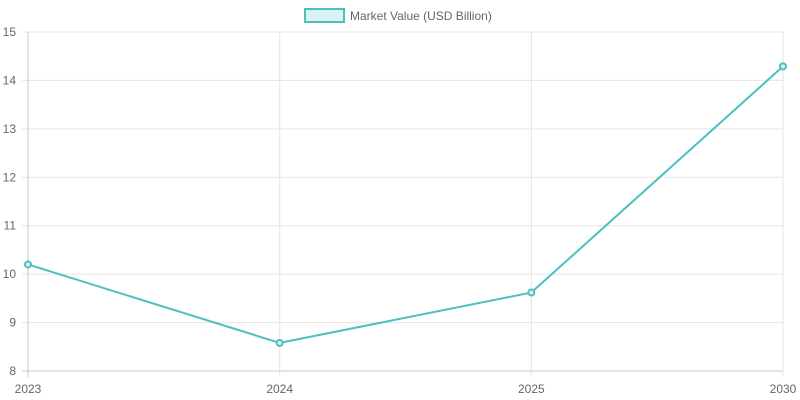 The width and height of the screenshot is (800, 400). What do you see at coordinates (12, 323) in the screenshot?
I see `y-tick-label: 9` at bounding box center [12, 323].